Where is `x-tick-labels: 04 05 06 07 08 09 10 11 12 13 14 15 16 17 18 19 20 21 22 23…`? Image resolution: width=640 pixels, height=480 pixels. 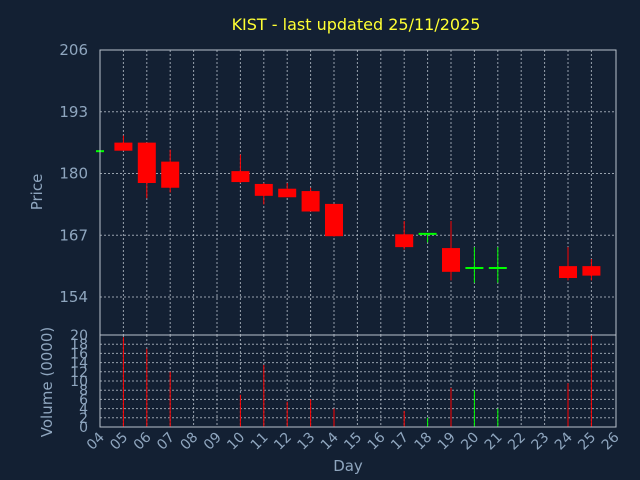
x-tick-labels: 04 05 06 07 08 09 10 11 12 13 14 15 16 17 18 19 20 21 22 23… is located at coordinates (353, 441).